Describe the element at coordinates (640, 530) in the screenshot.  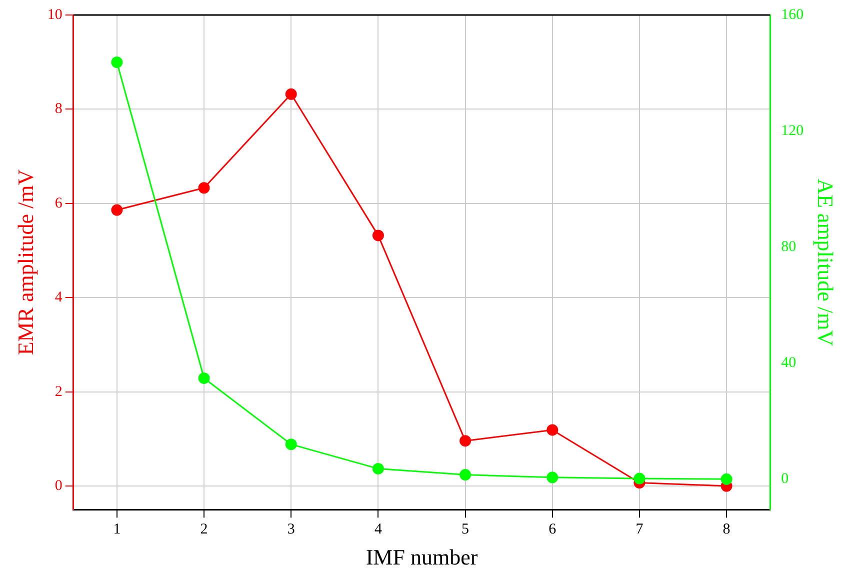
I see `x-tick-label: 7` at that location.